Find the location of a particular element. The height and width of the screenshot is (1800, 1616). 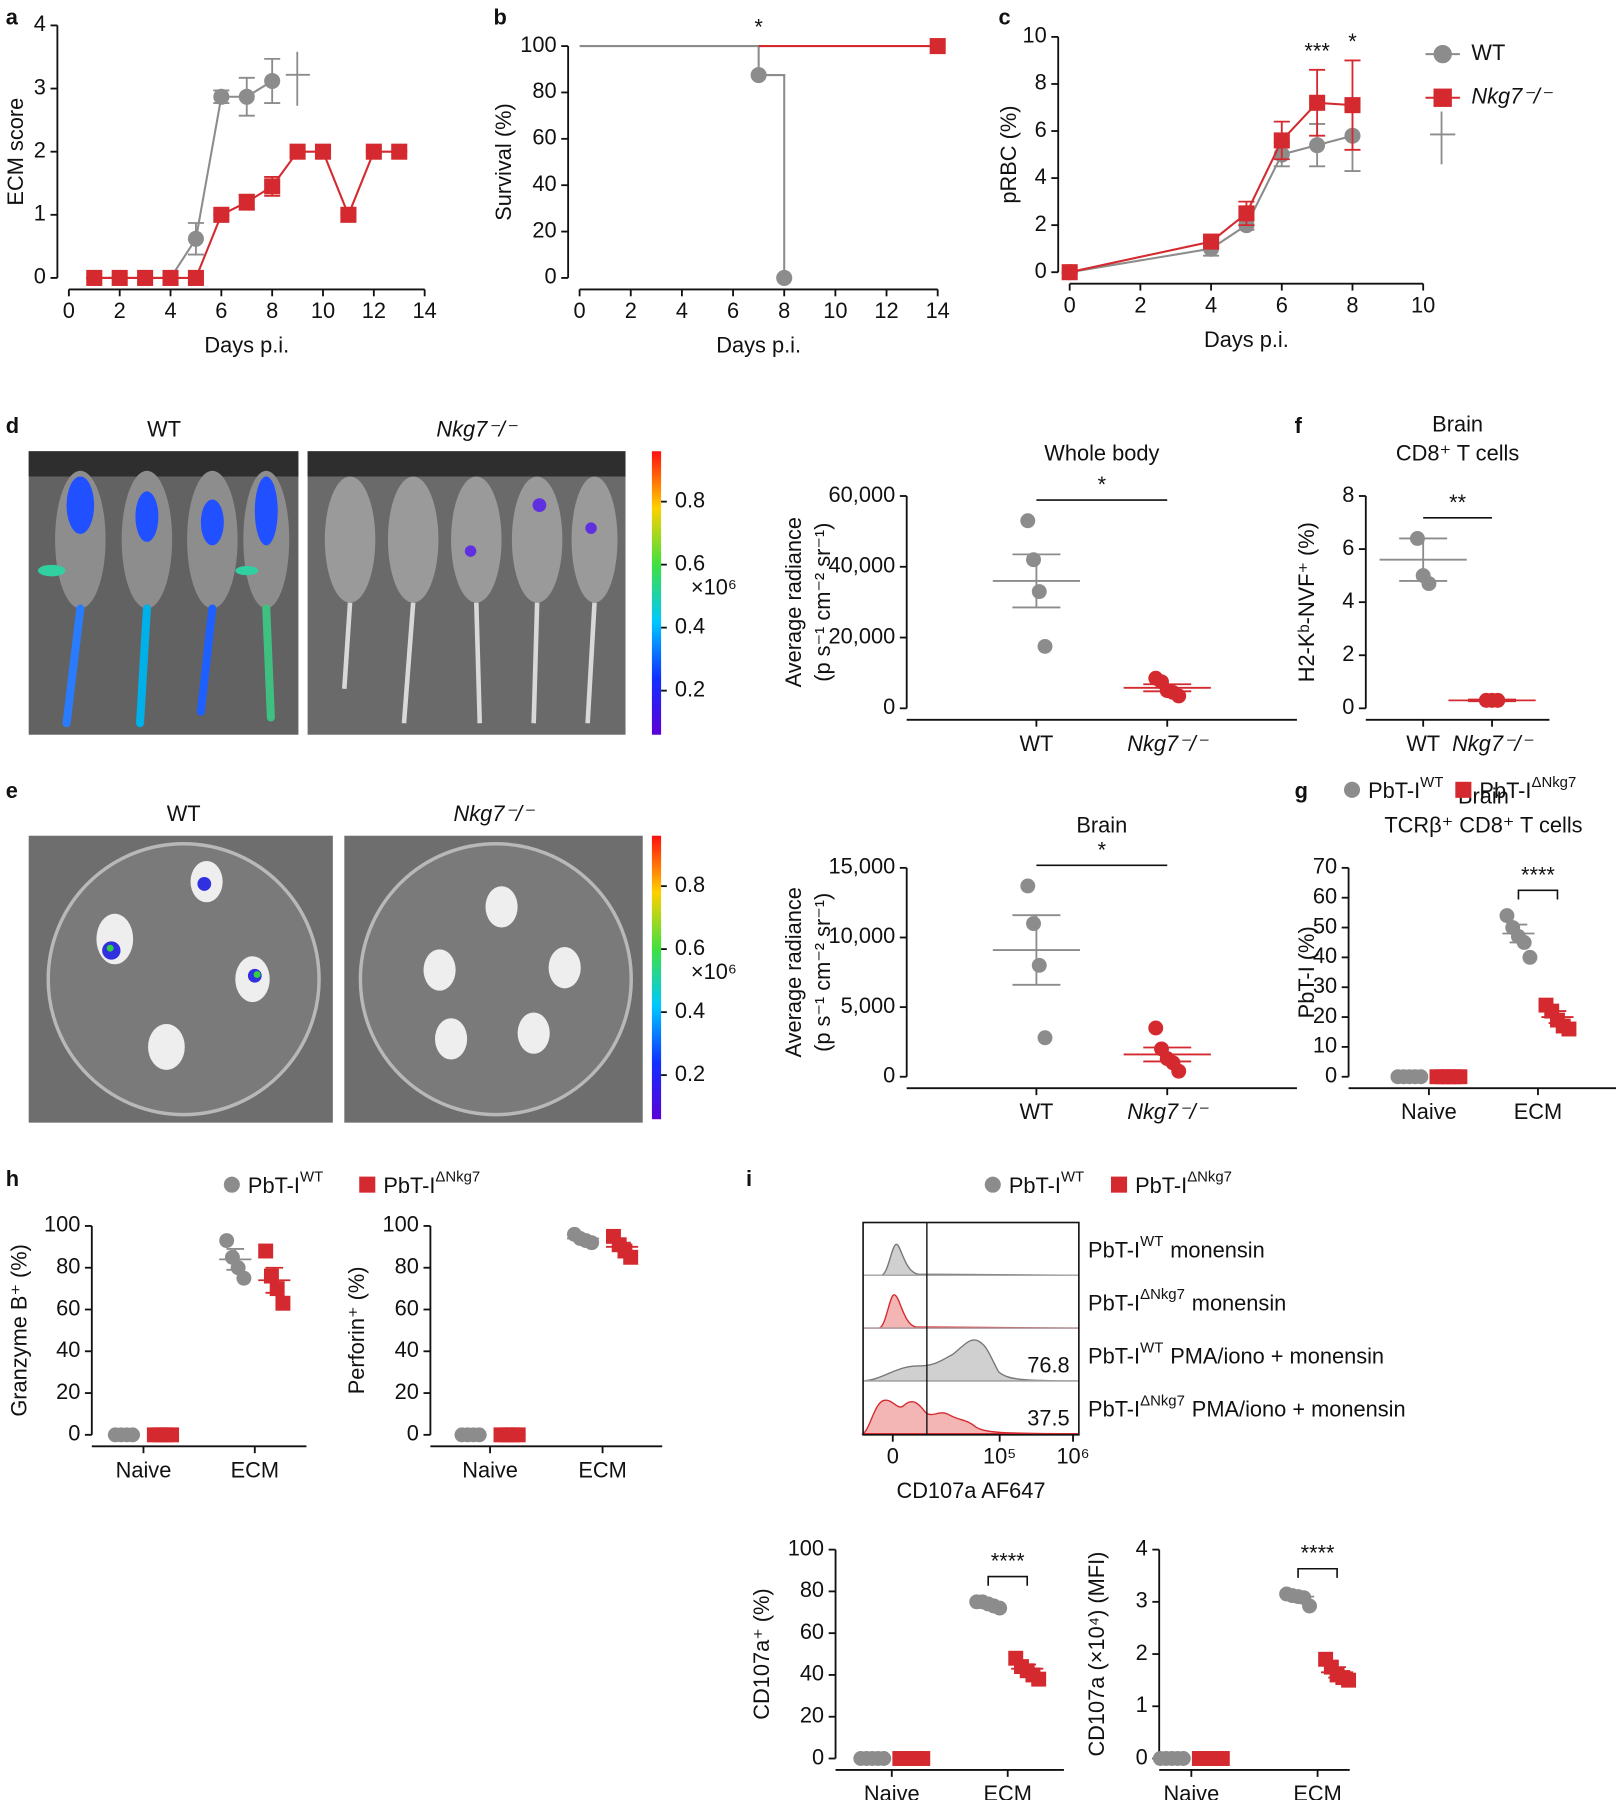

label: PbT-IWT is located at coordinates (1405, 788).